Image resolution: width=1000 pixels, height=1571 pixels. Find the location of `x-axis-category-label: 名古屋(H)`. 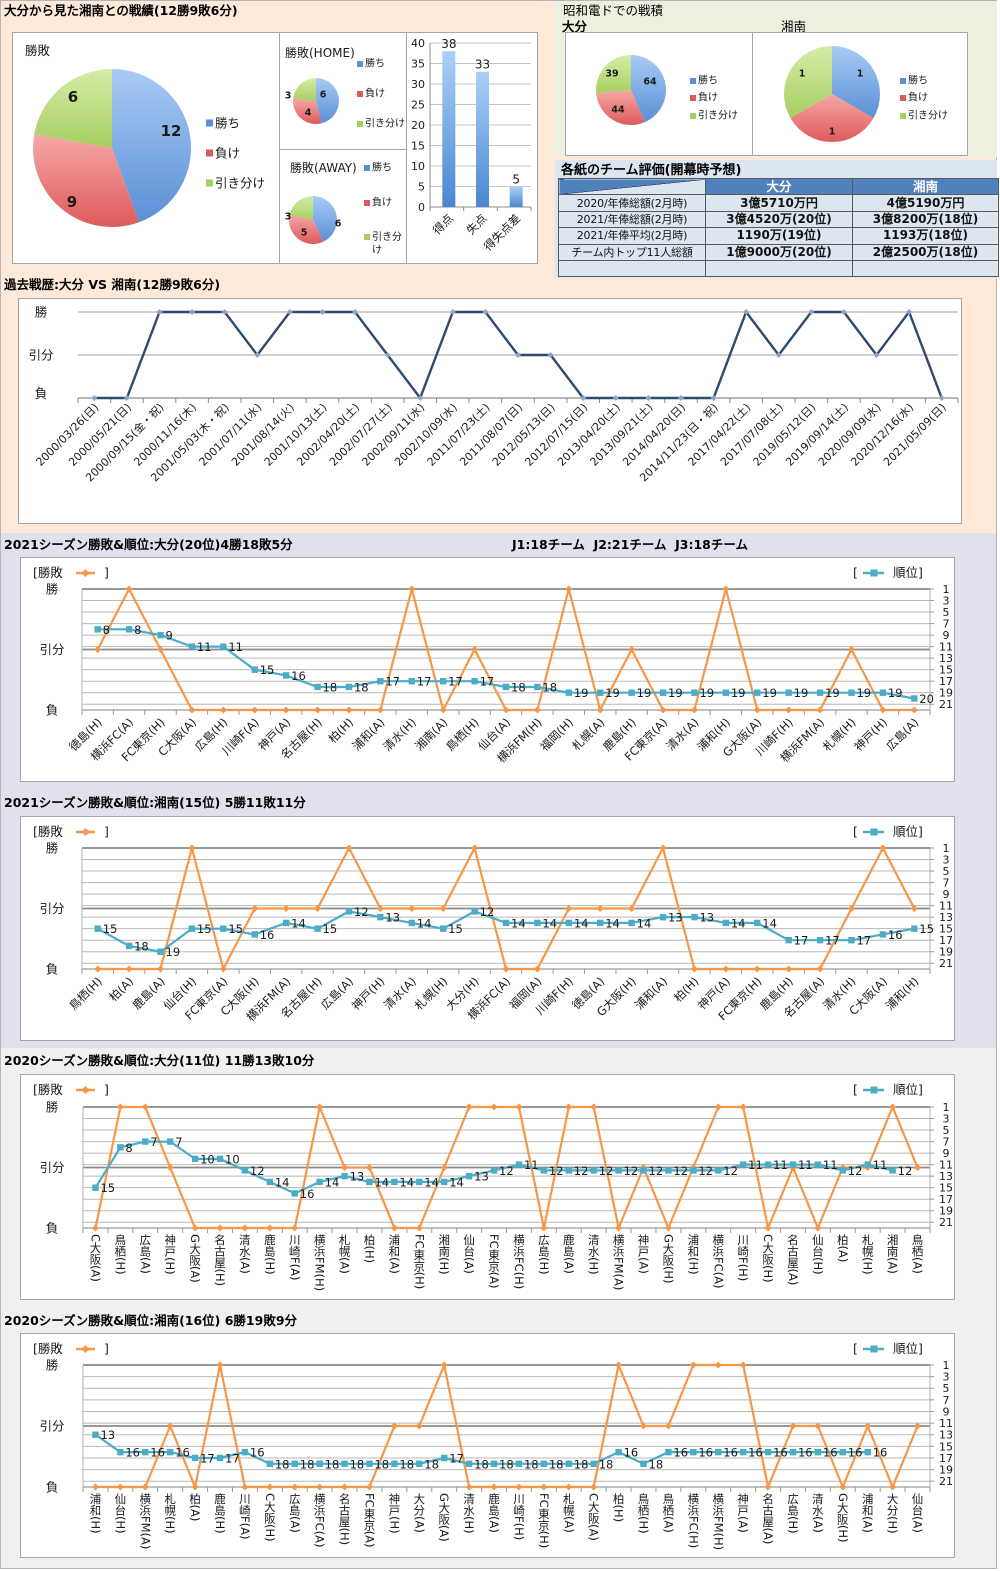

x-axis-category-label: 名古屋(H) is located at coordinates (345, 1518).